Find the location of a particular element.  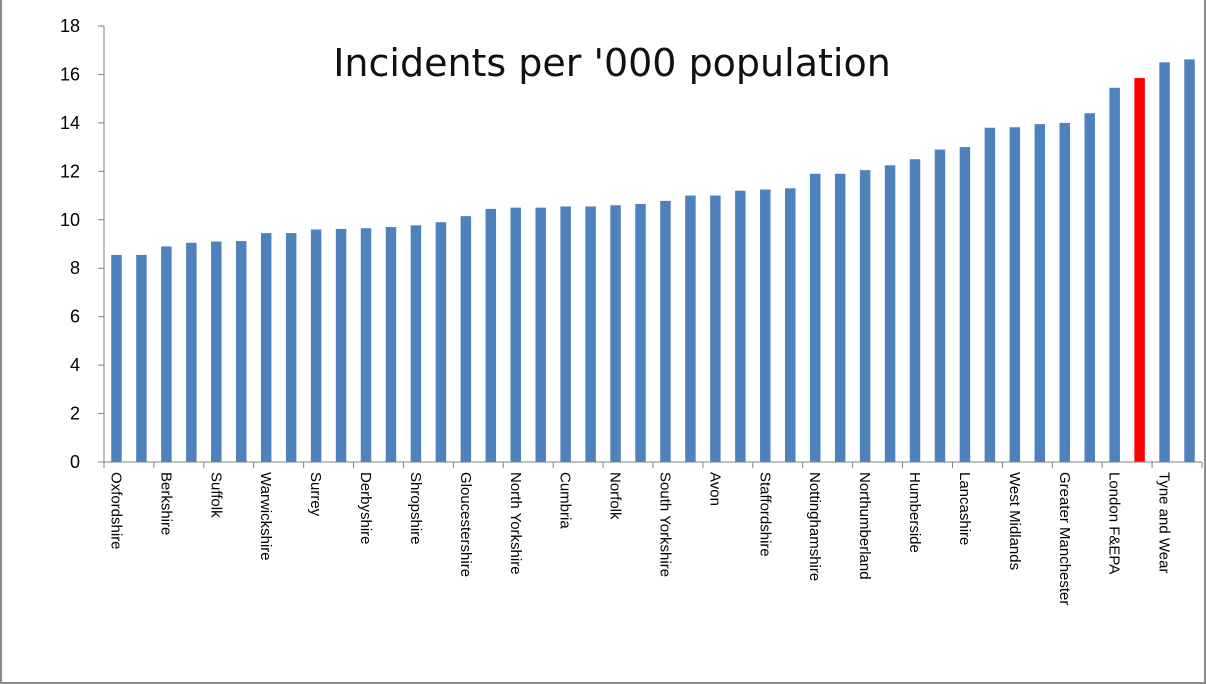

x-category-label: Gloucestershire is located at coordinates (465, 524).